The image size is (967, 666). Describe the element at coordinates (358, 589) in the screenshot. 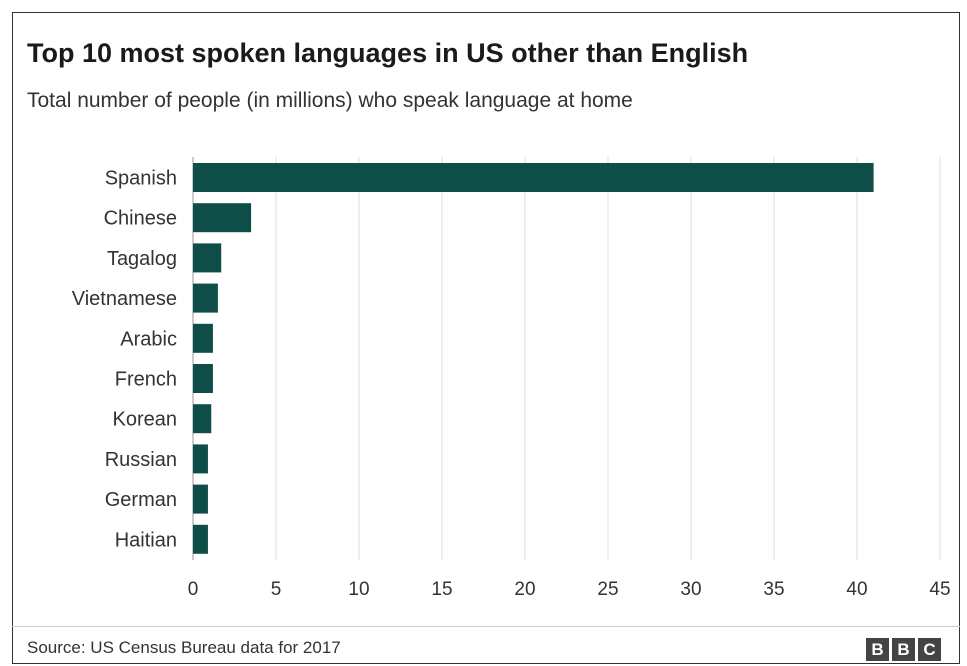

I see `x-tick-label: 10` at that location.